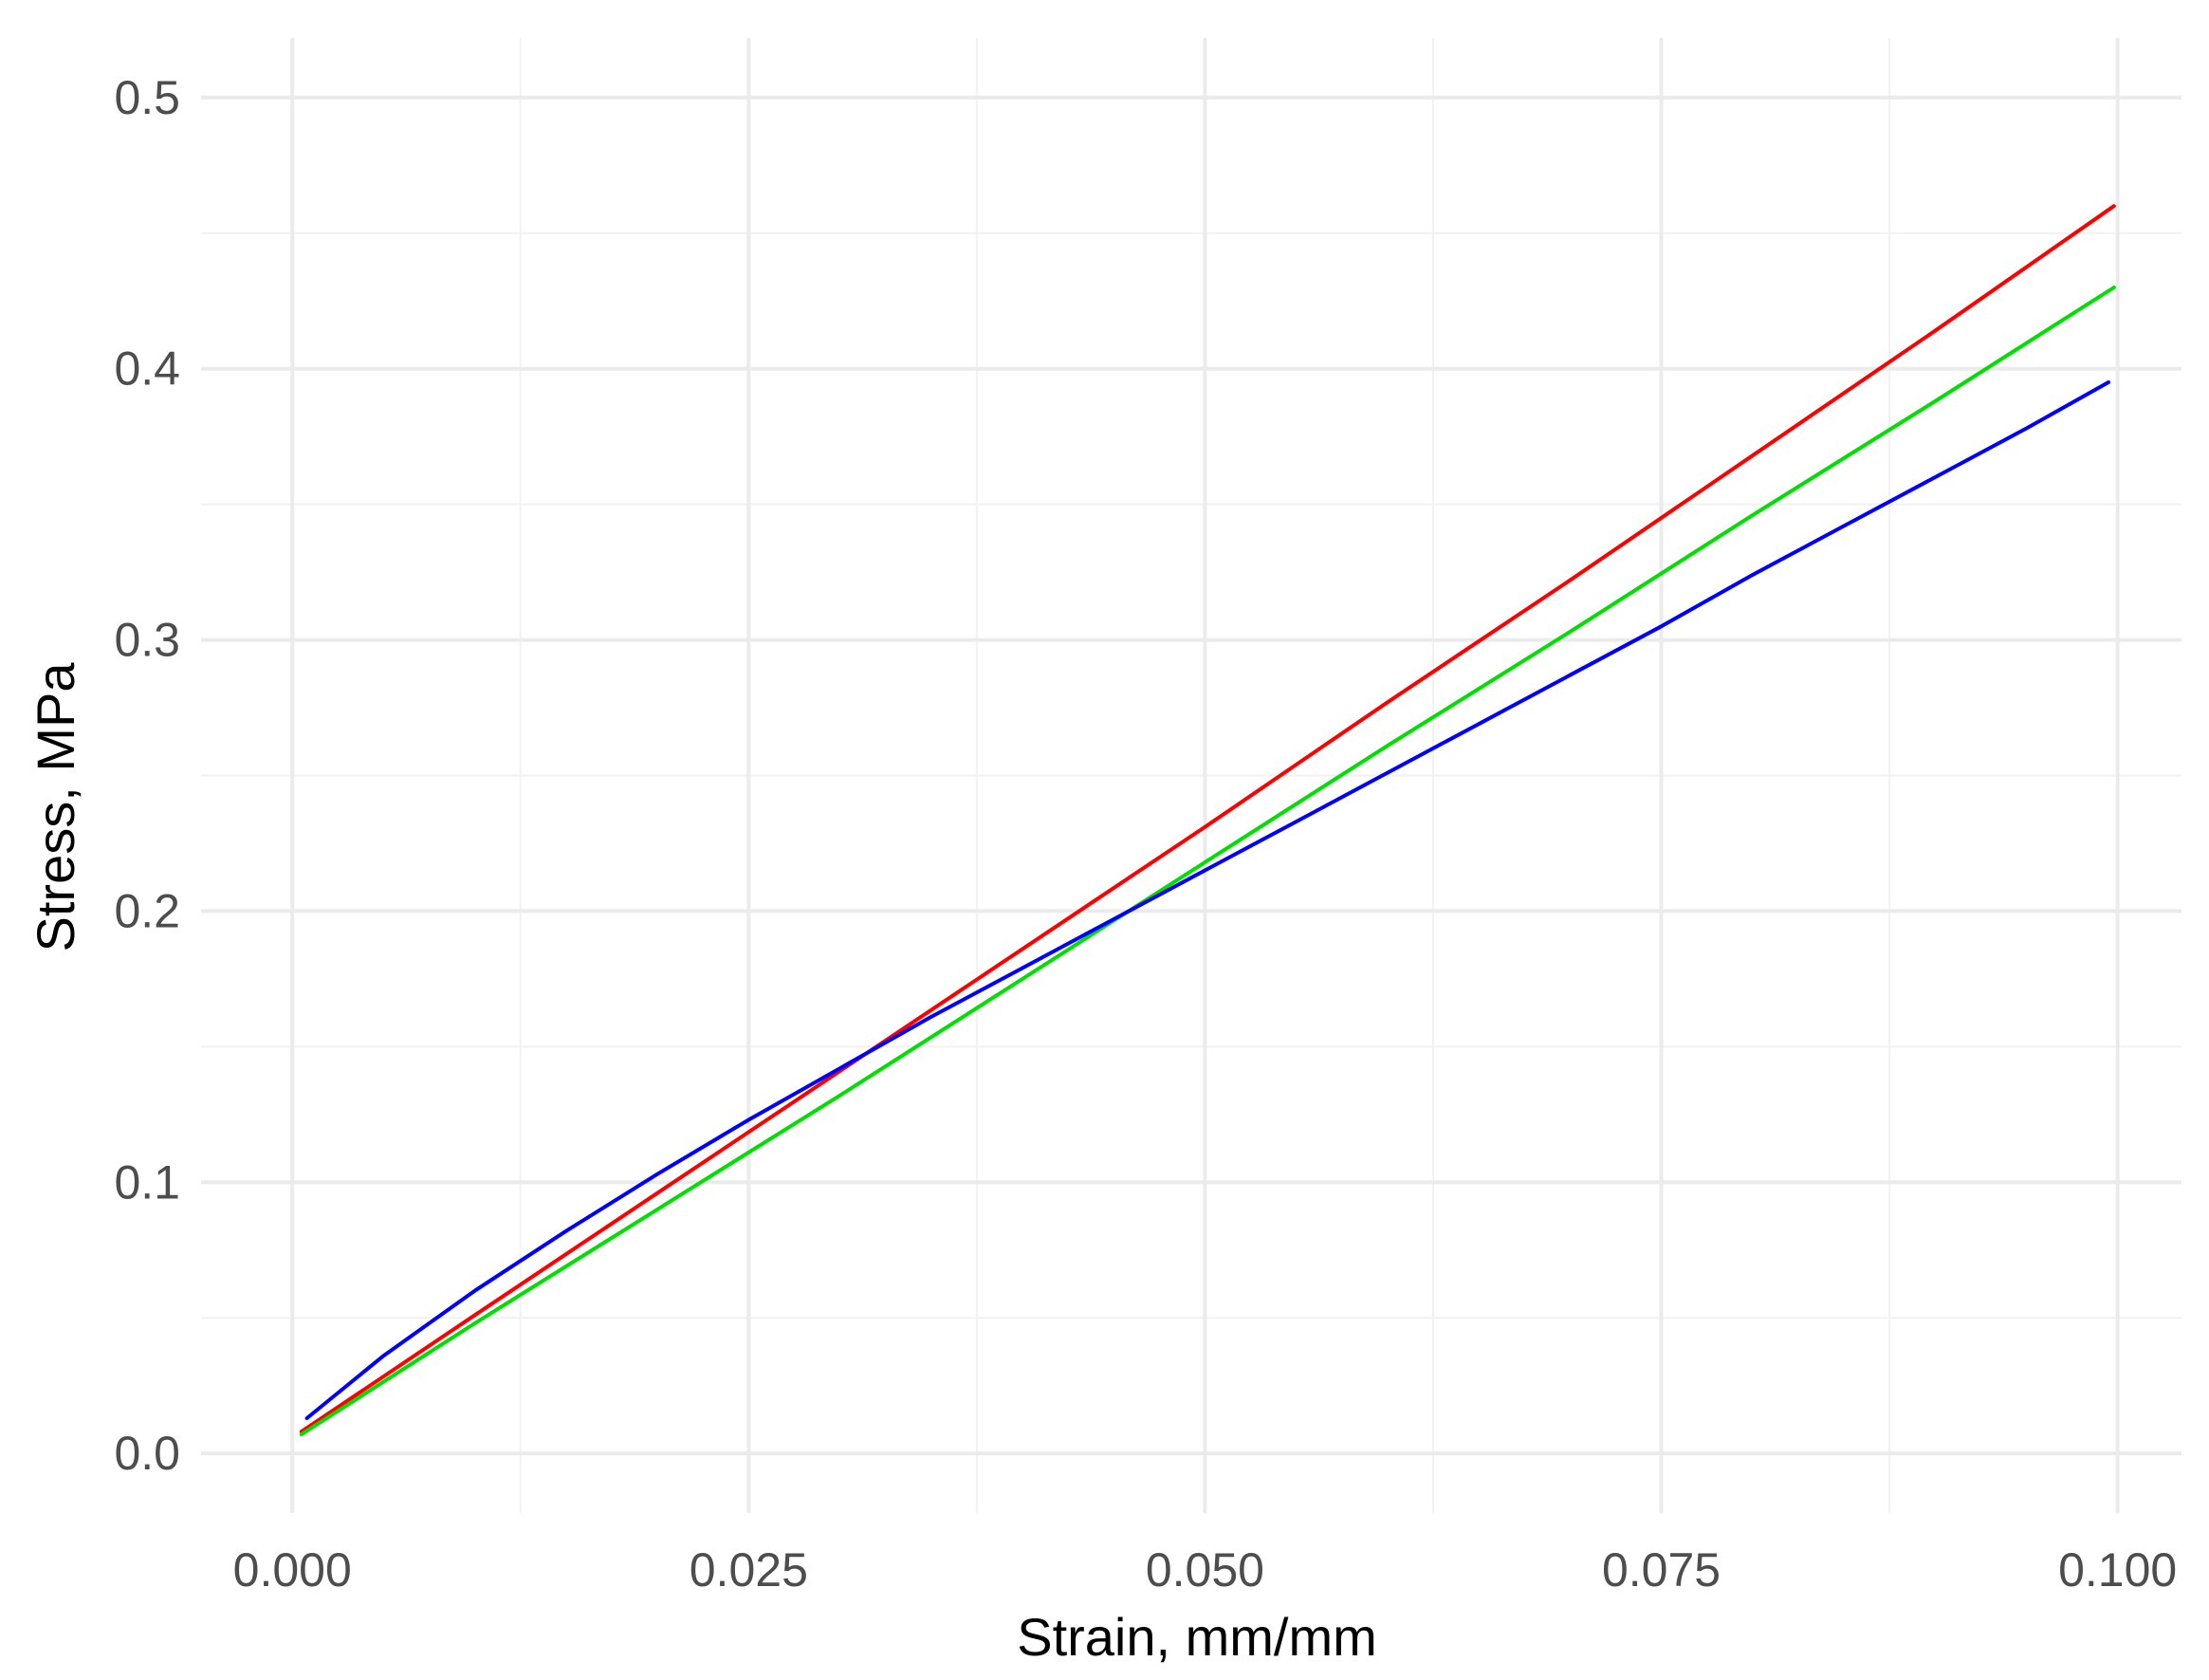 This screenshot has width=2209, height=1680. Describe the element at coordinates (147, 910) in the screenshot. I see `y-tick-label: 0.2` at that location.